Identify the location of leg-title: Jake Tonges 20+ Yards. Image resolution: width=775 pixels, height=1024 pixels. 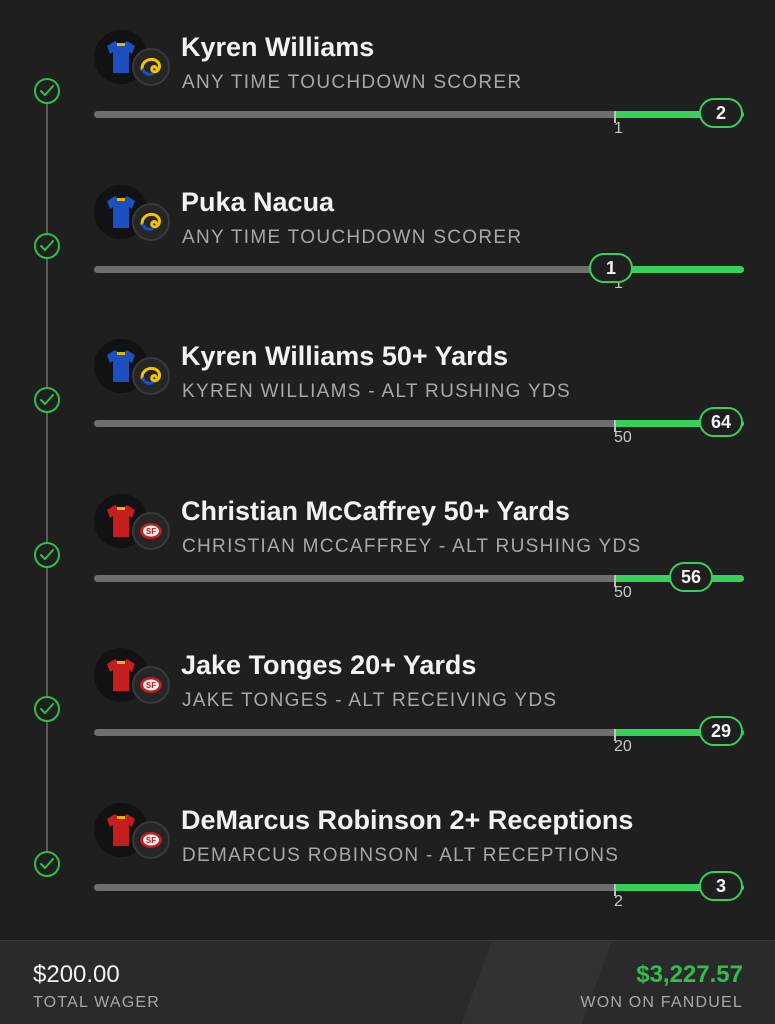
(329, 665).